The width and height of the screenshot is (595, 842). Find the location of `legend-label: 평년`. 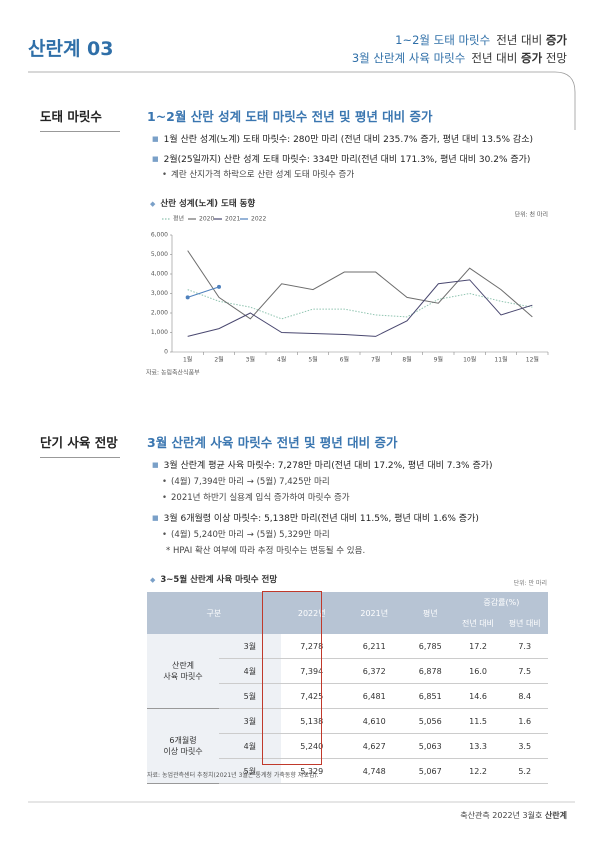

legend-label: 평년 is located at coordinates (178, 219).